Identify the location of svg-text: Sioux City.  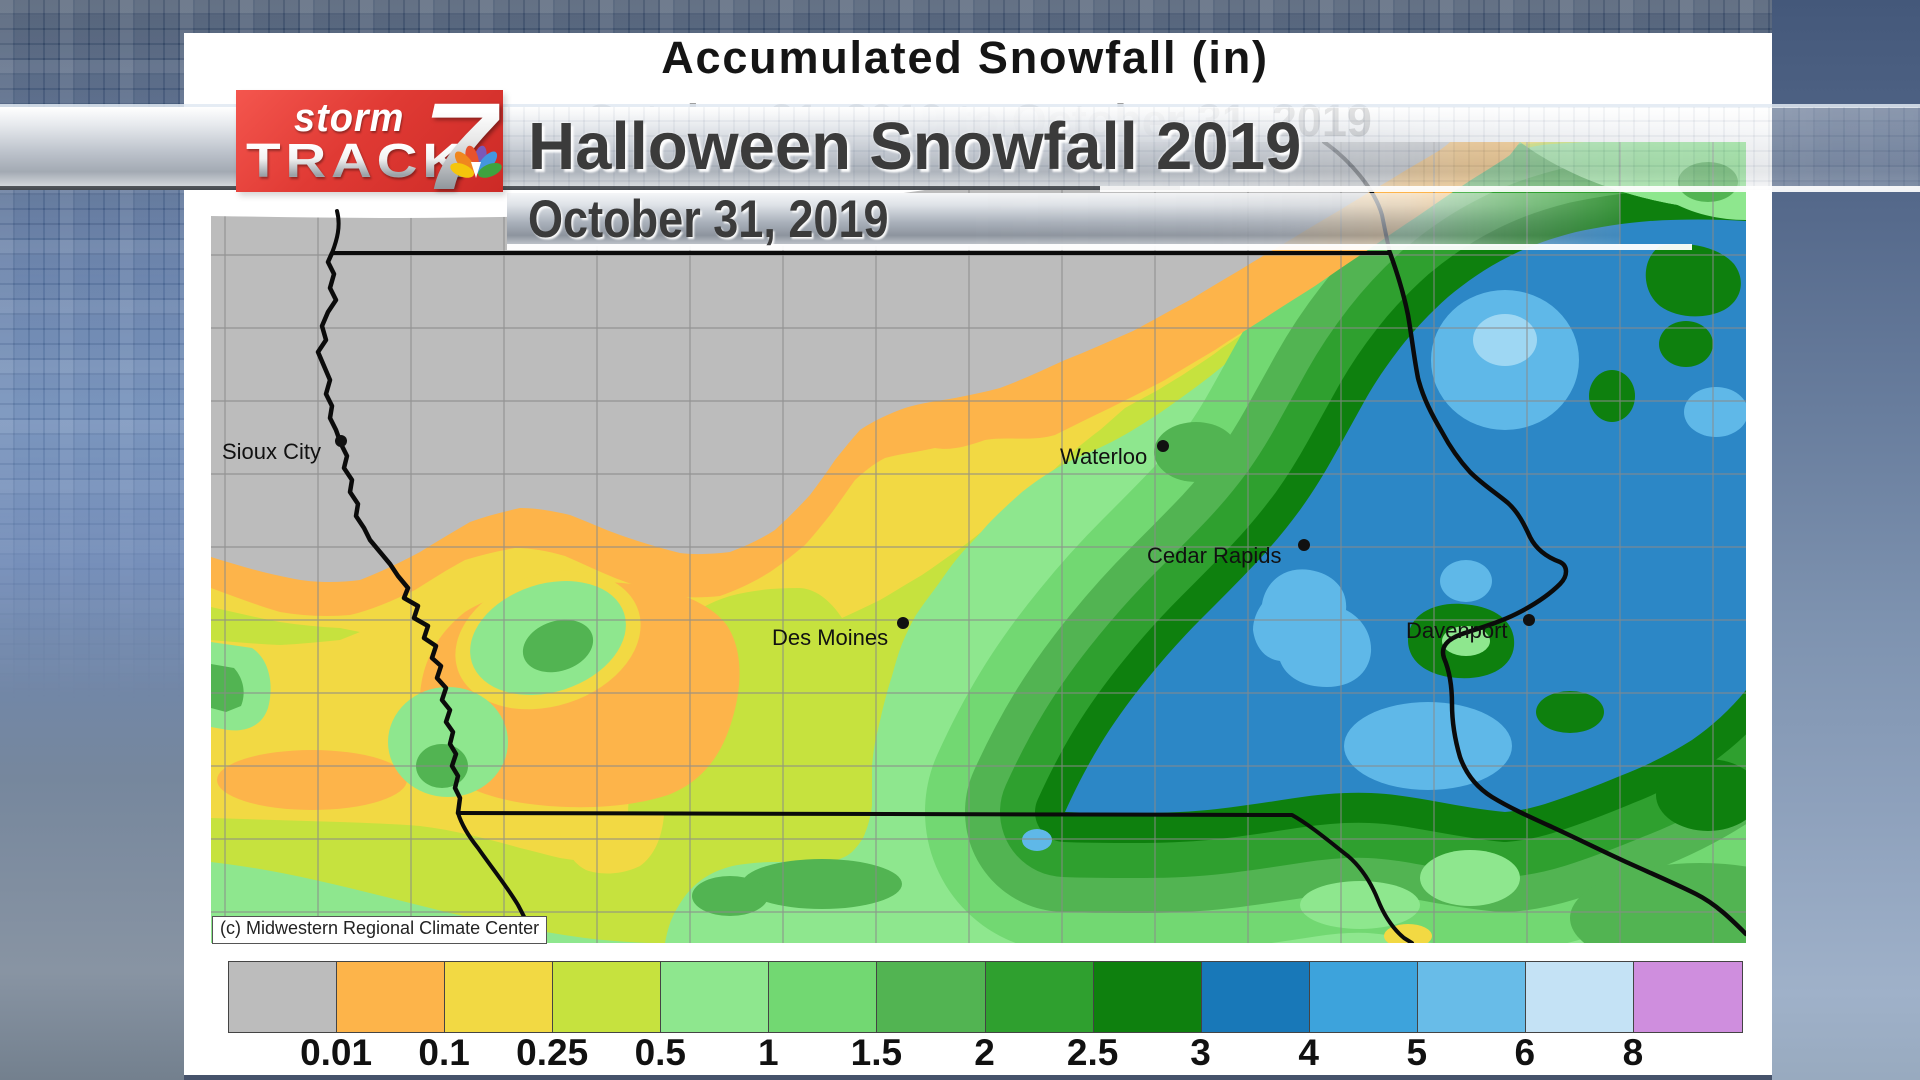
(271, 451).